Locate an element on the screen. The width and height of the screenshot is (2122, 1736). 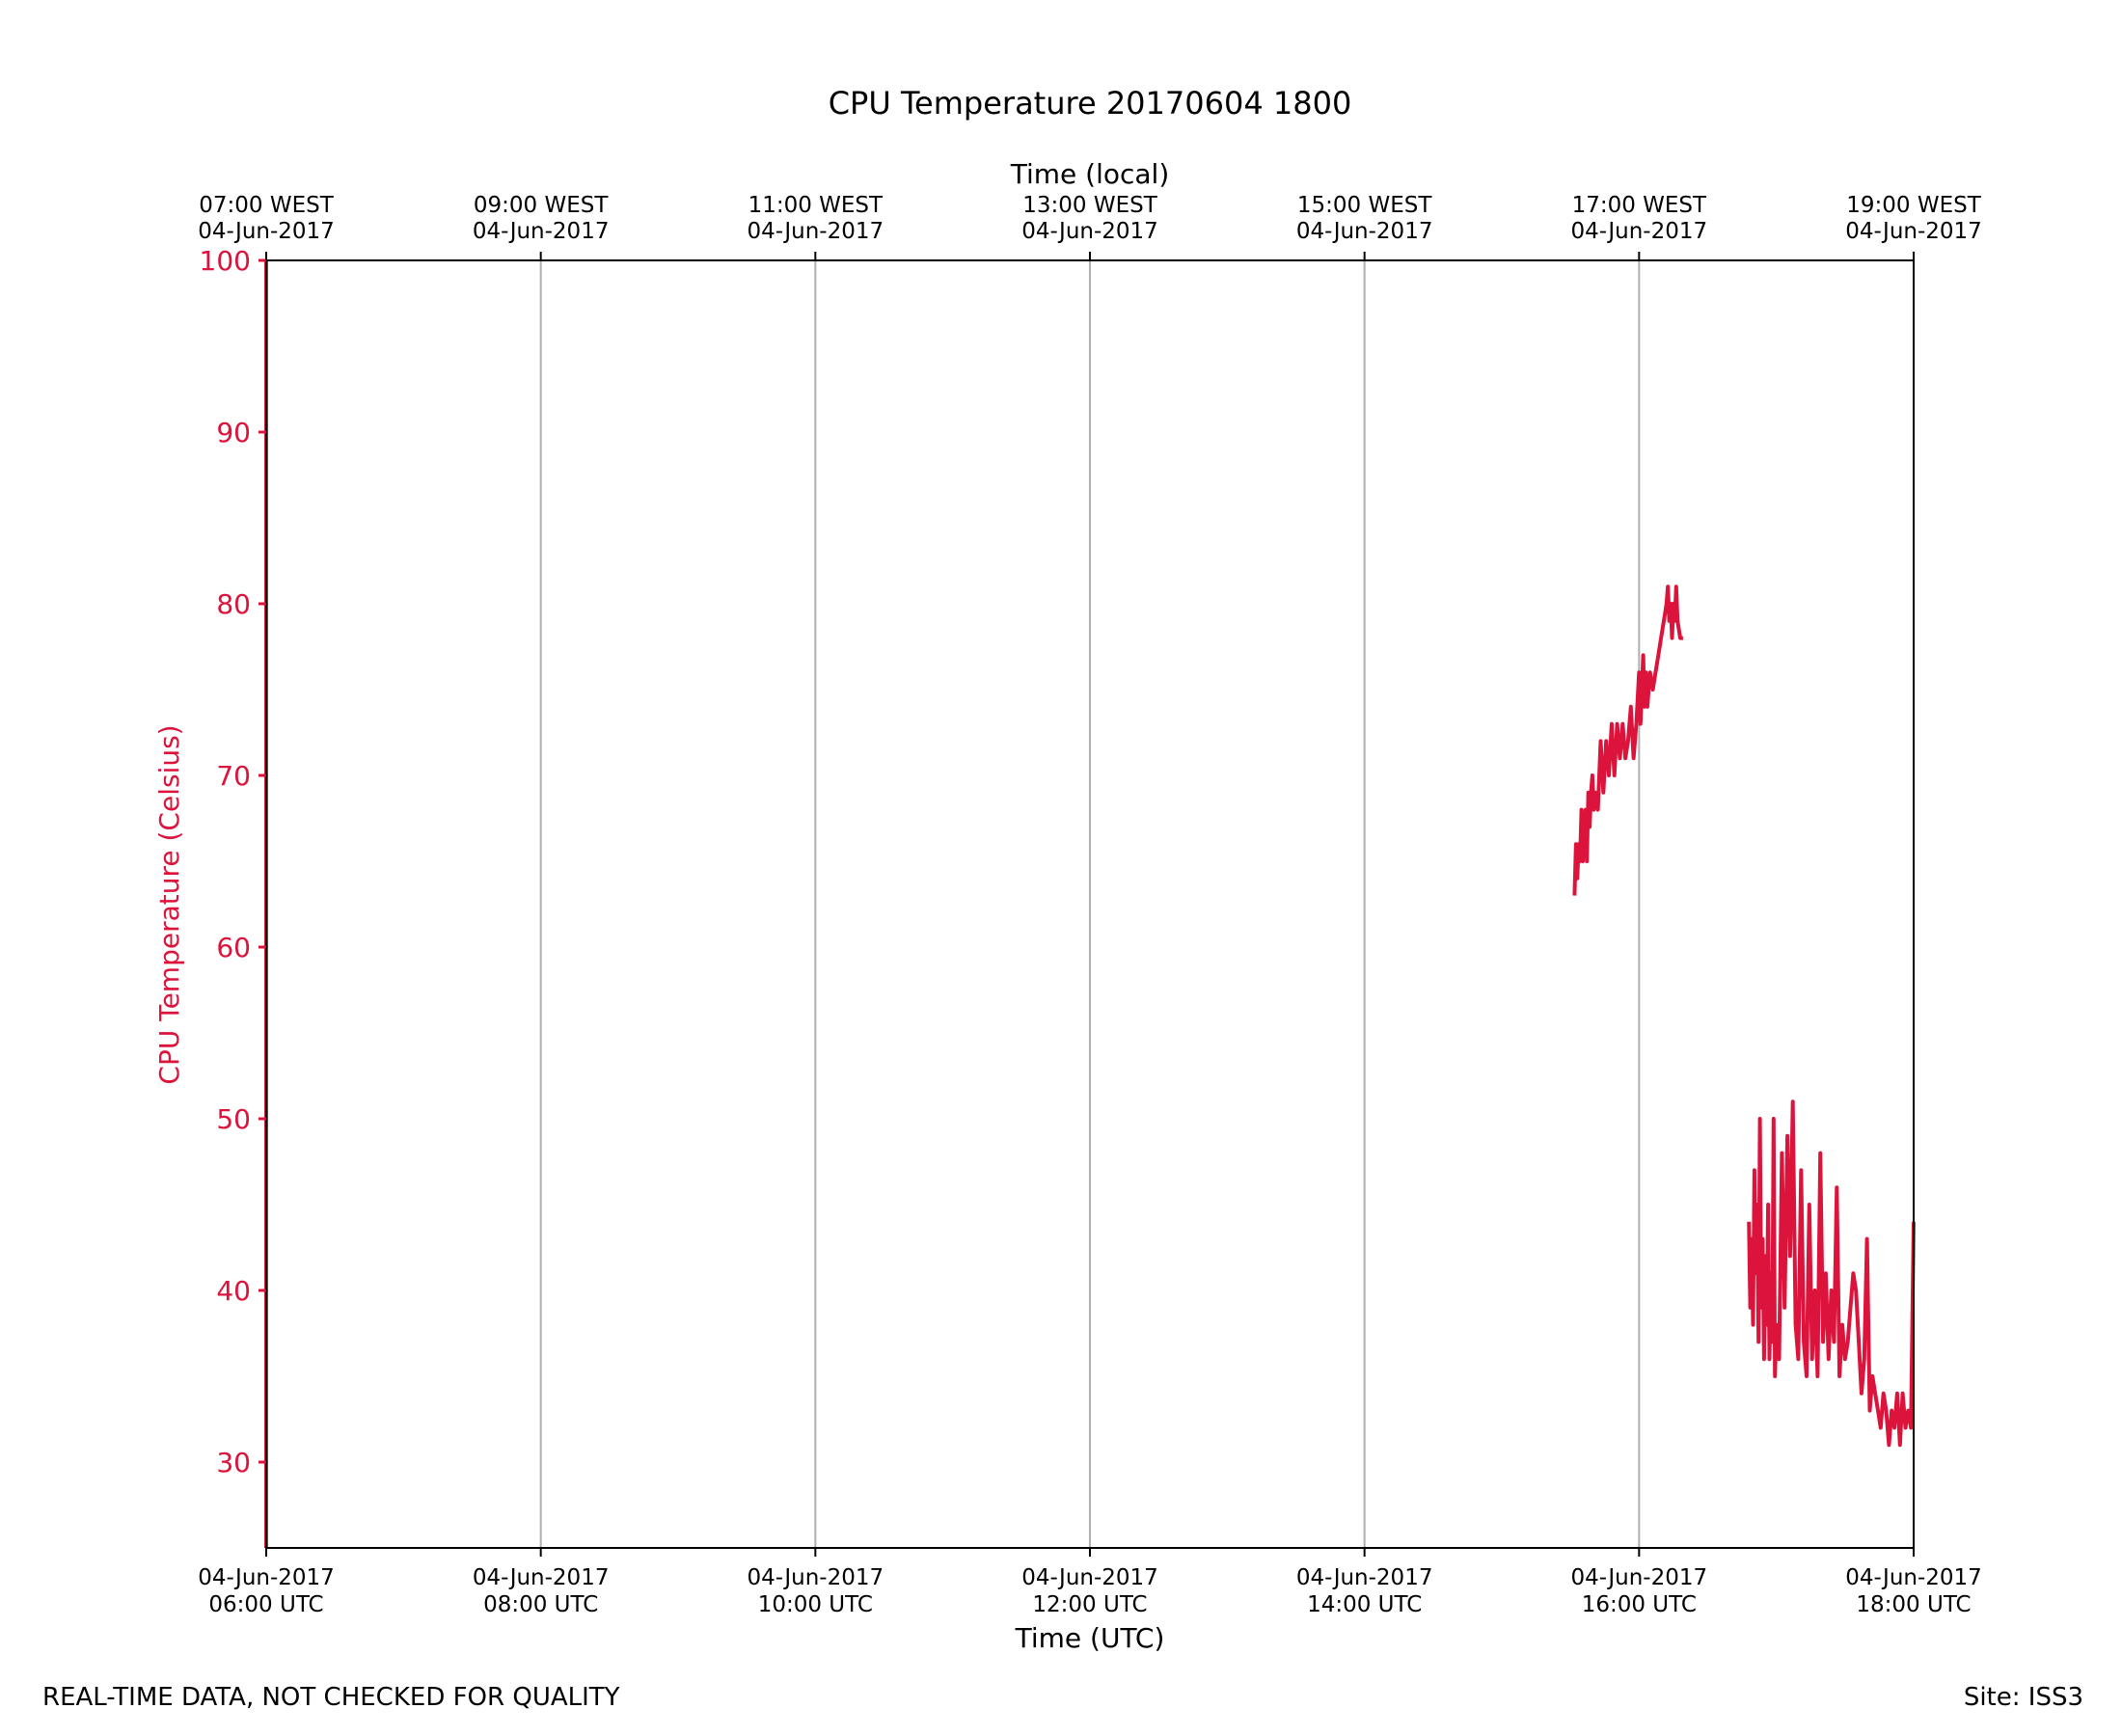
y-tick-label: 100 is located at coordinates (226, 261).